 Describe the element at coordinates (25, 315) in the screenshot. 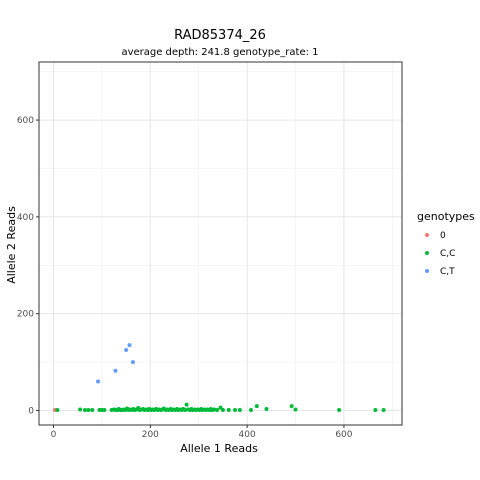

I see `y-tick-label: 200` at that location.